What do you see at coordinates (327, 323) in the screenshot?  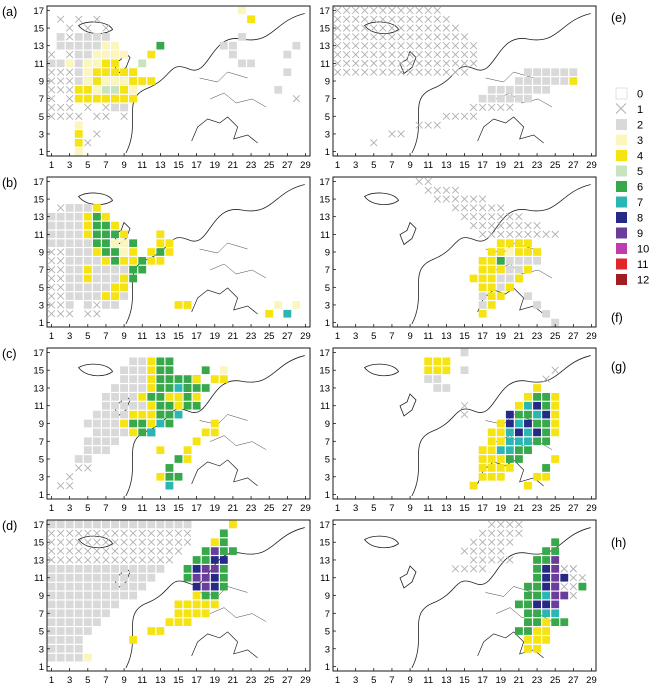 I see `y-tick-label: 1` at bounding box center [327, 323].